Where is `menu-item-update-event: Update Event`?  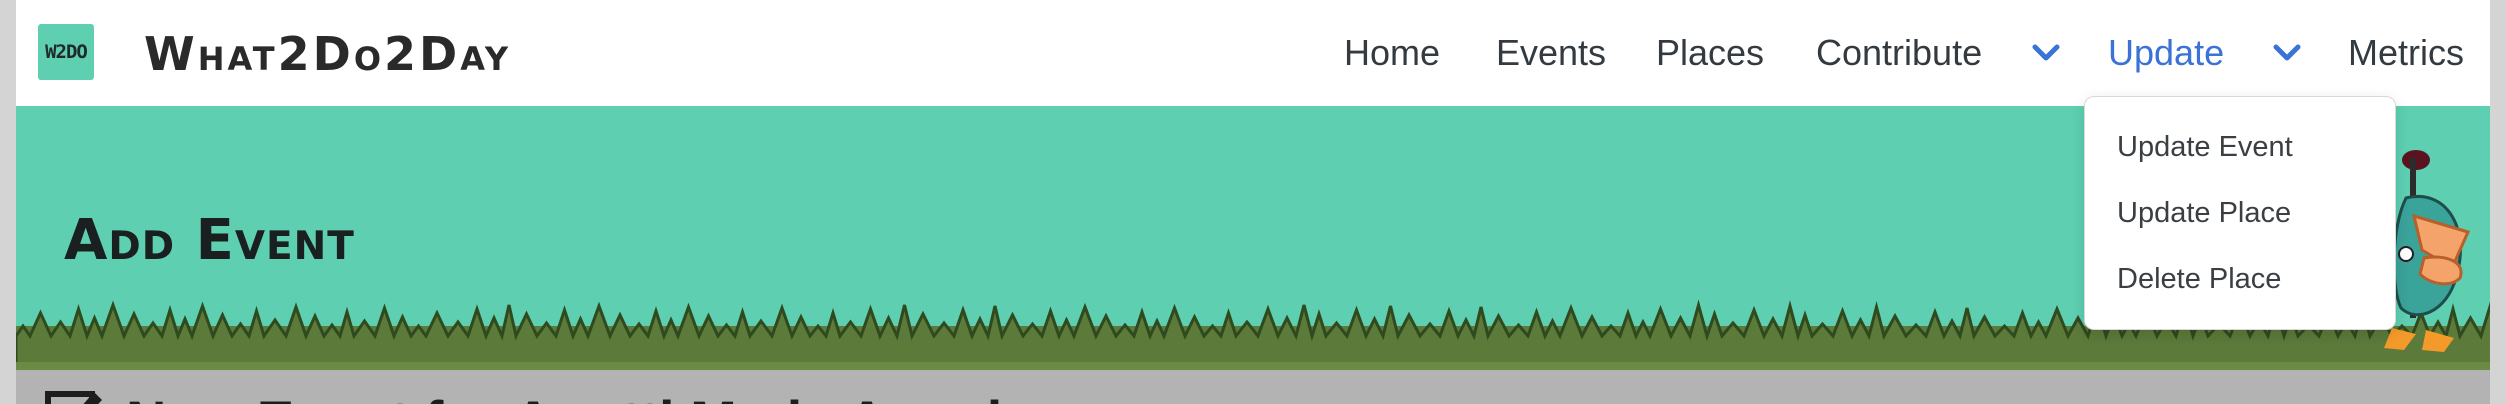 menu-item-update-event: Update Event is located at coordinates (2205, 147).